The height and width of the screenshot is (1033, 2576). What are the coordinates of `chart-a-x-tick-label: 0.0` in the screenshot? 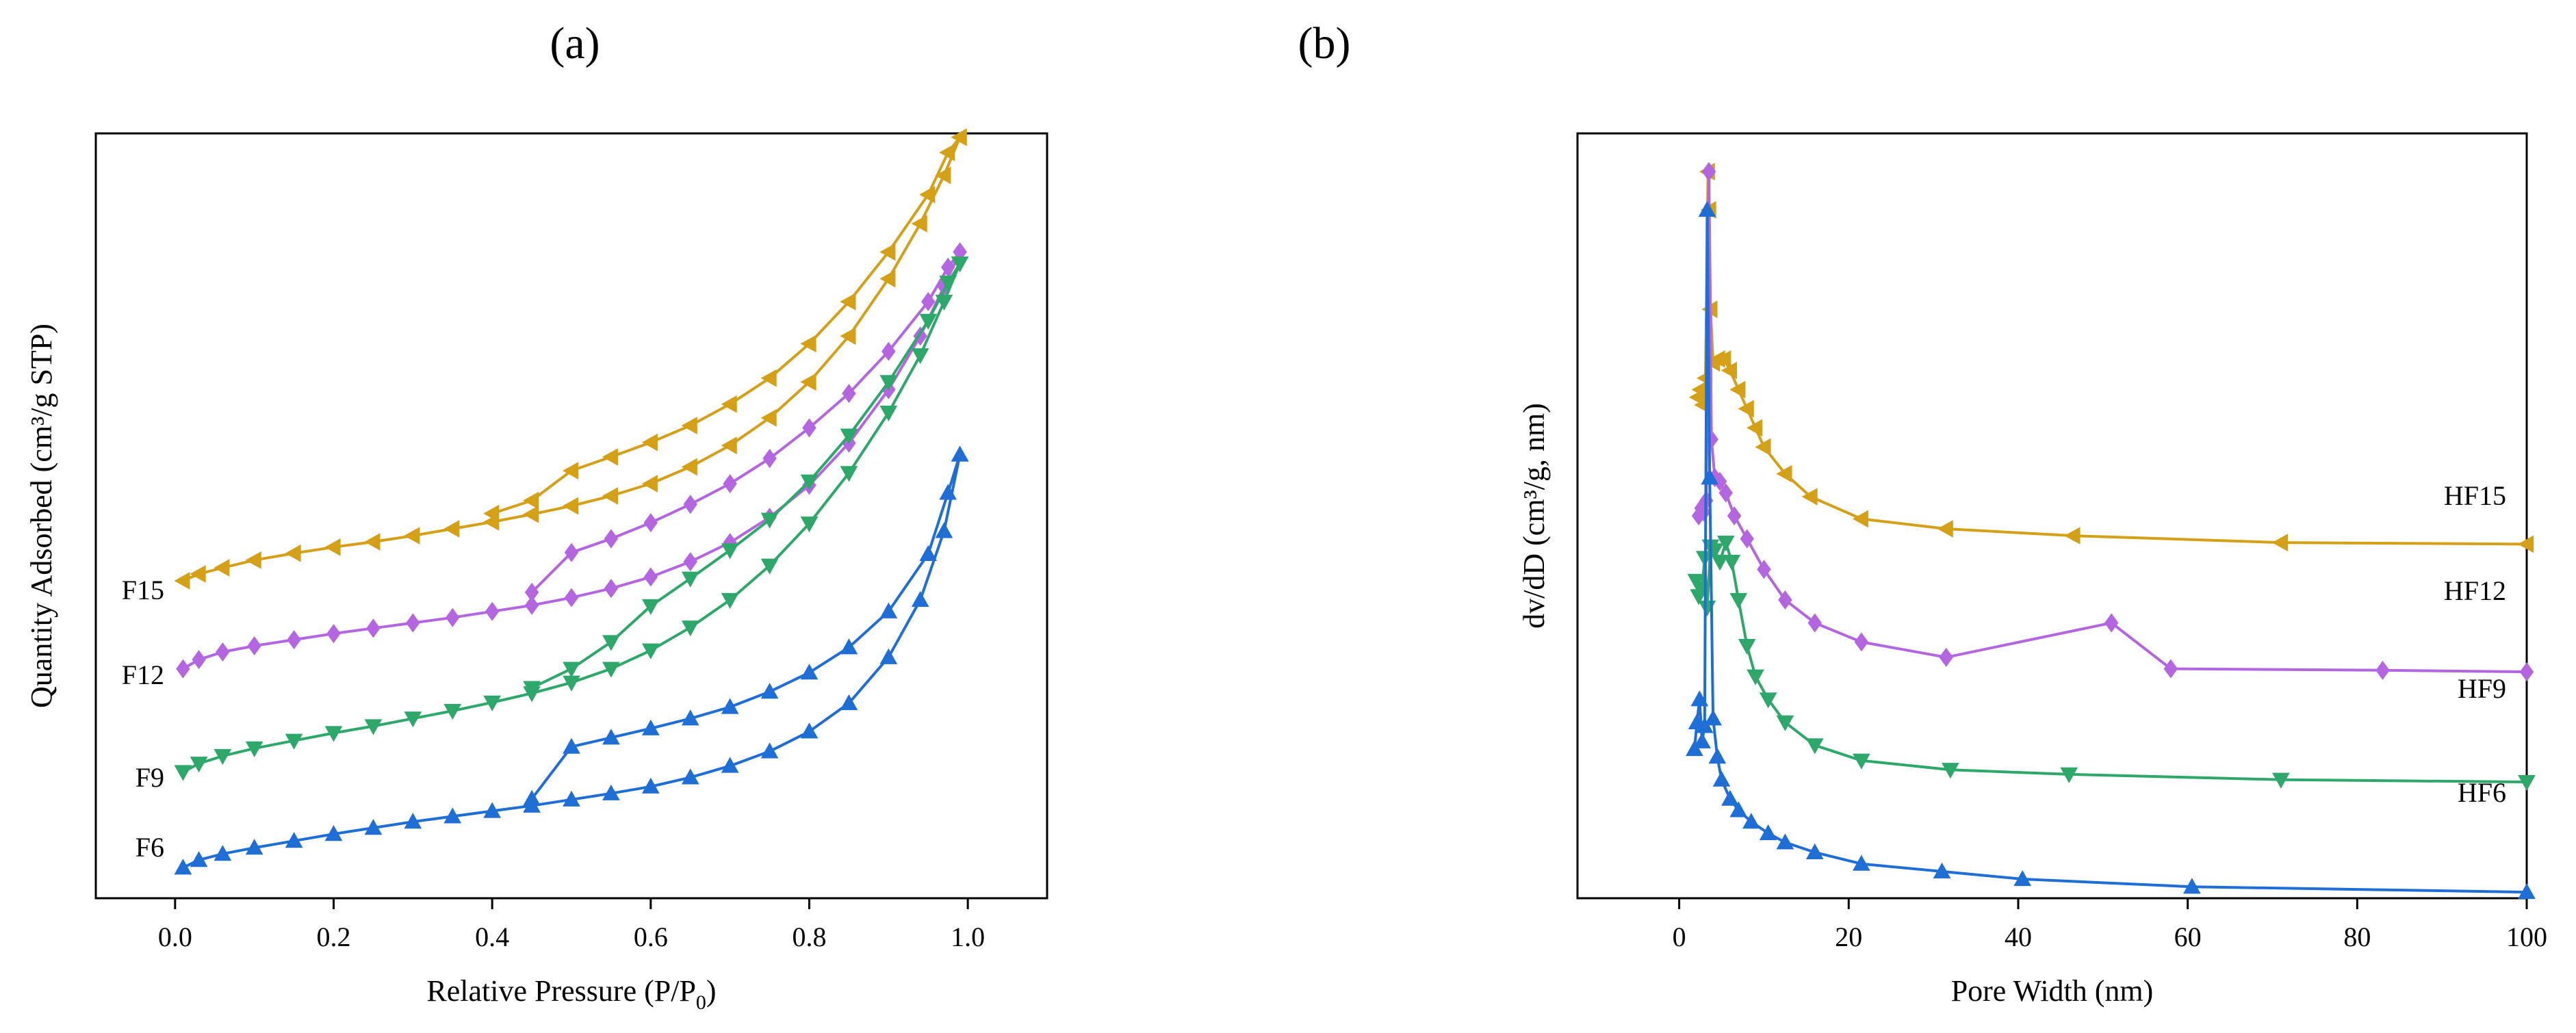 It's located at (175, 936).